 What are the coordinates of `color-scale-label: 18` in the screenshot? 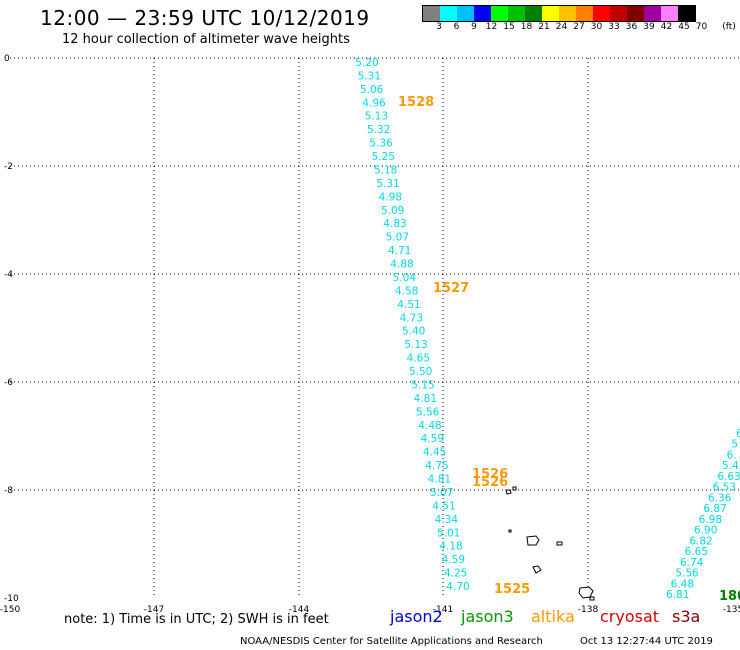 It's located at (526, 27).